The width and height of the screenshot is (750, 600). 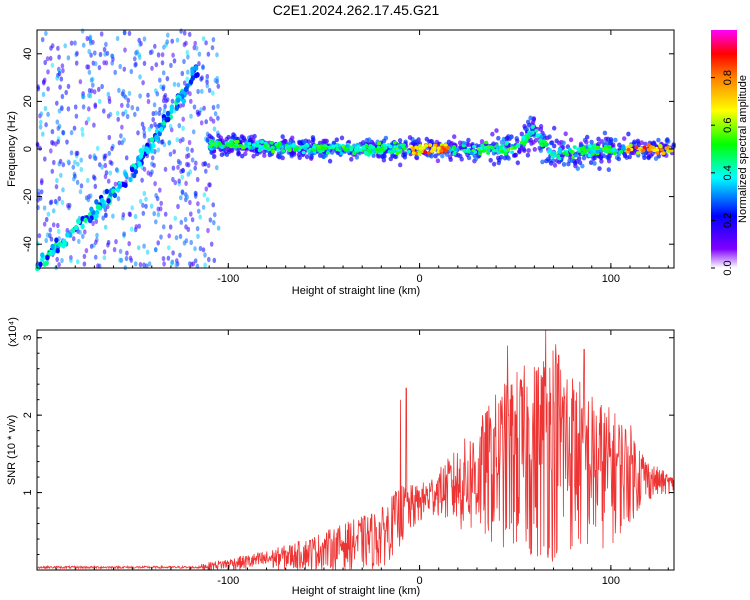 I want to click on y-tick-label: 3, so click(x=28, y=338).